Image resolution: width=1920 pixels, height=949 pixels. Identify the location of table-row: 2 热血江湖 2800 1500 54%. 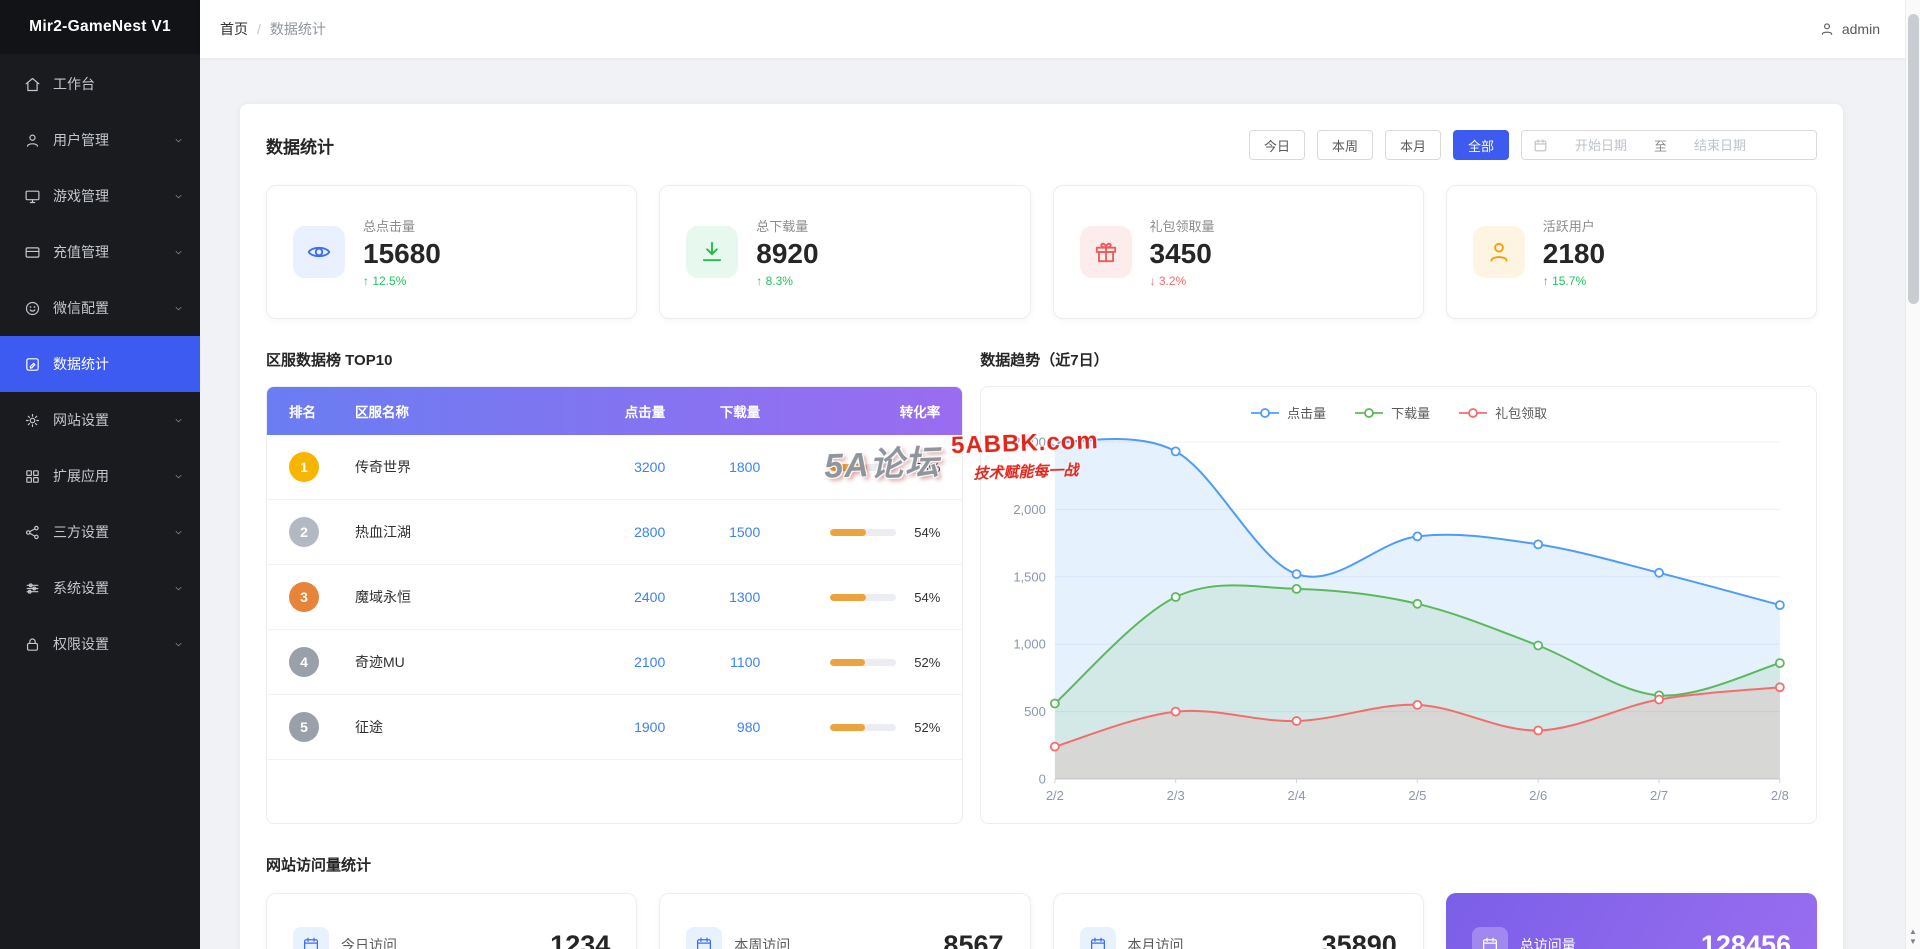
(615, 533).